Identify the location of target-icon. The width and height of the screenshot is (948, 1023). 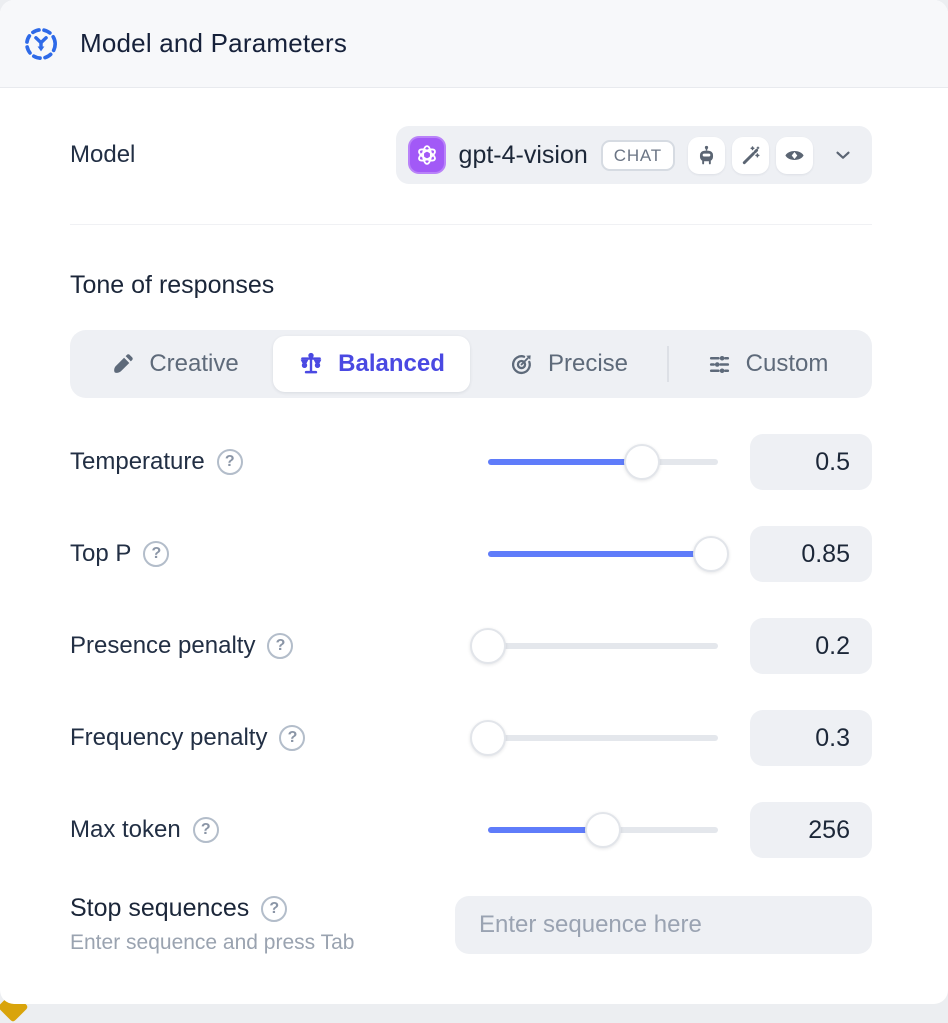
(521, 364).